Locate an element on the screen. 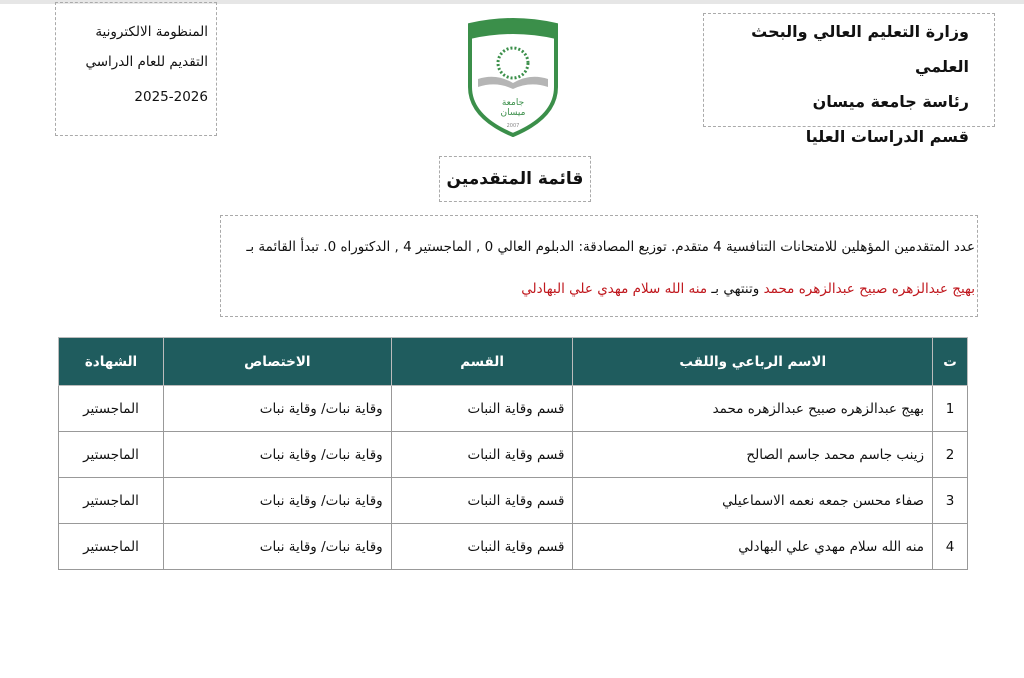  applicant-name: صفاء محسن جمعه نعمه الاسماعيلي is located at coordinates (753, 500).